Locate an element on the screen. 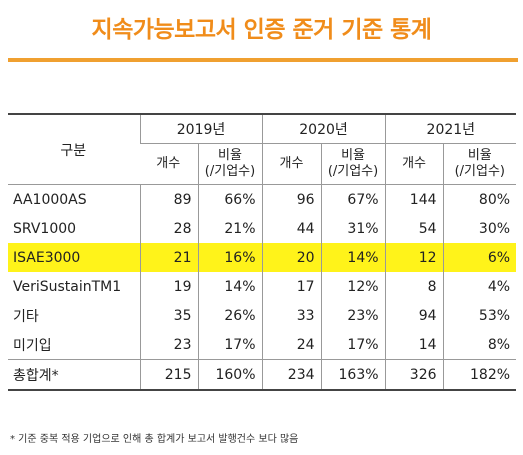  table-cell: 16% is located at coordinates (230, 257).